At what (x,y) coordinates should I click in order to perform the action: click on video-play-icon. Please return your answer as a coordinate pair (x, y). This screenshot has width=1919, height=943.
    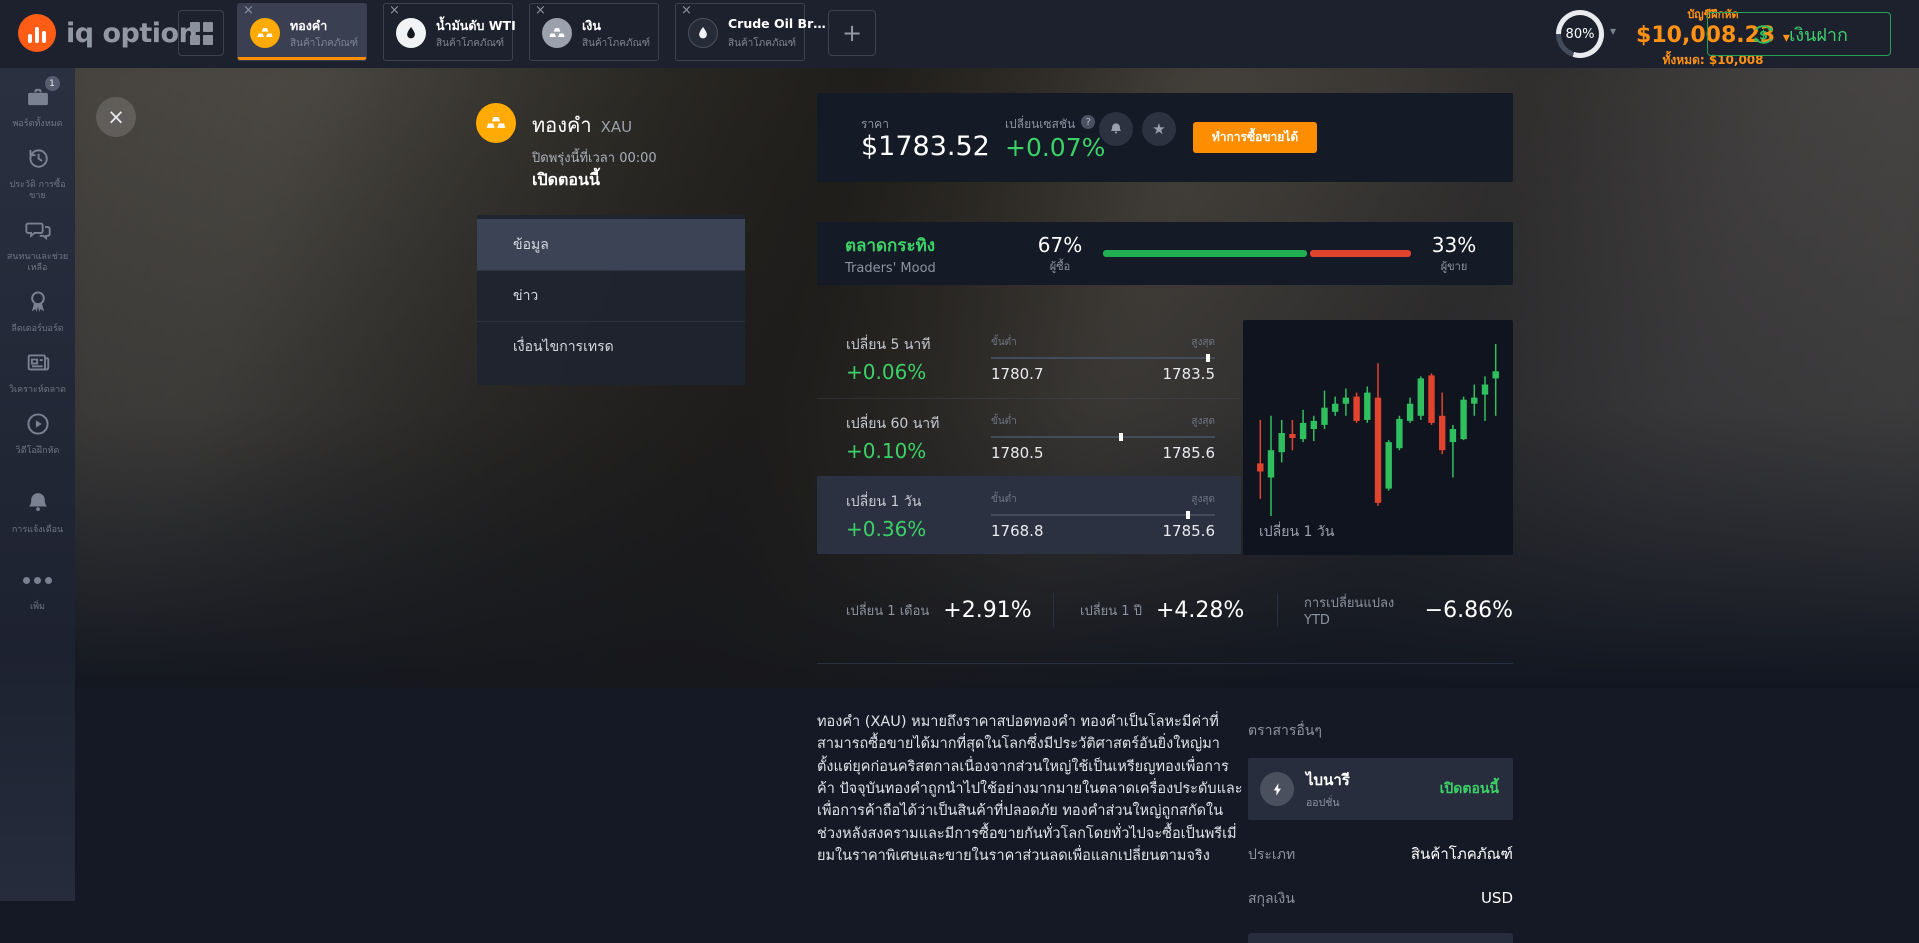
    Looking at the image, I should click on (38, 424).